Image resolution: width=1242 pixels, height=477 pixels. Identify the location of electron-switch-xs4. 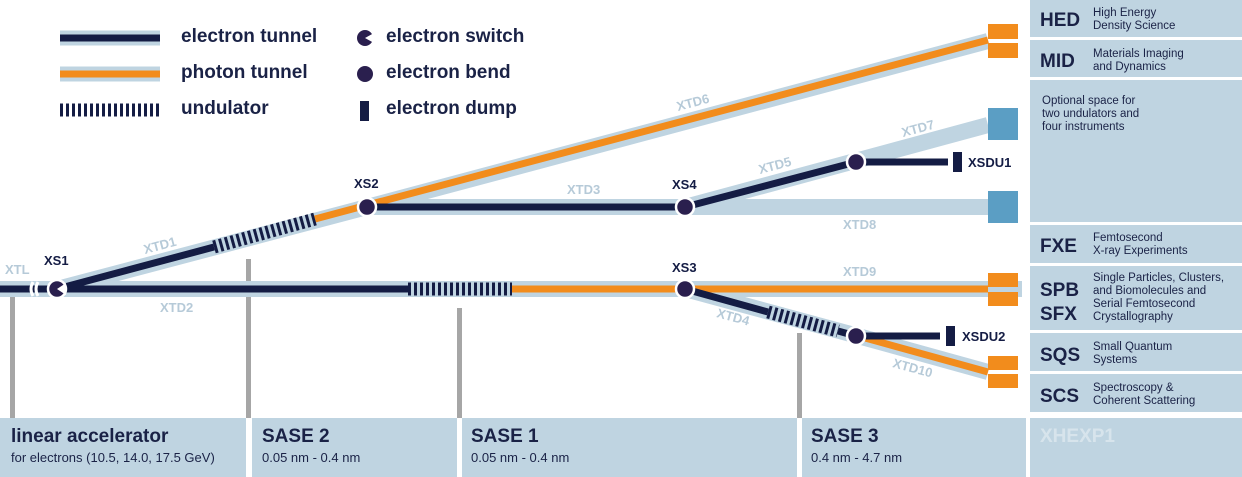
(685, 207).